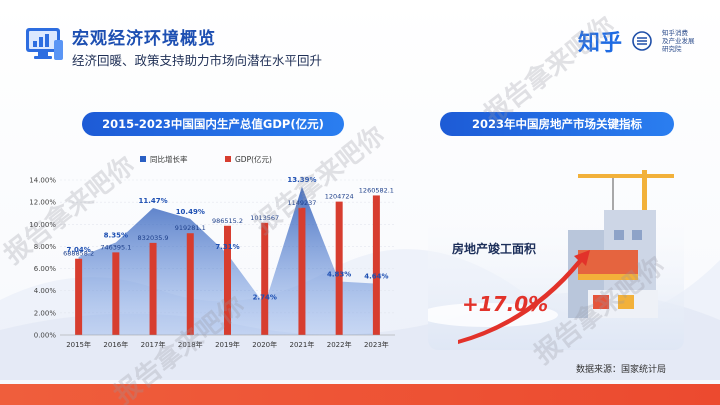 Image resolution: width=720 pixels, height=405 pixels. I want to click on gdp-bar-label: 1260582.1, so click(376, 190).